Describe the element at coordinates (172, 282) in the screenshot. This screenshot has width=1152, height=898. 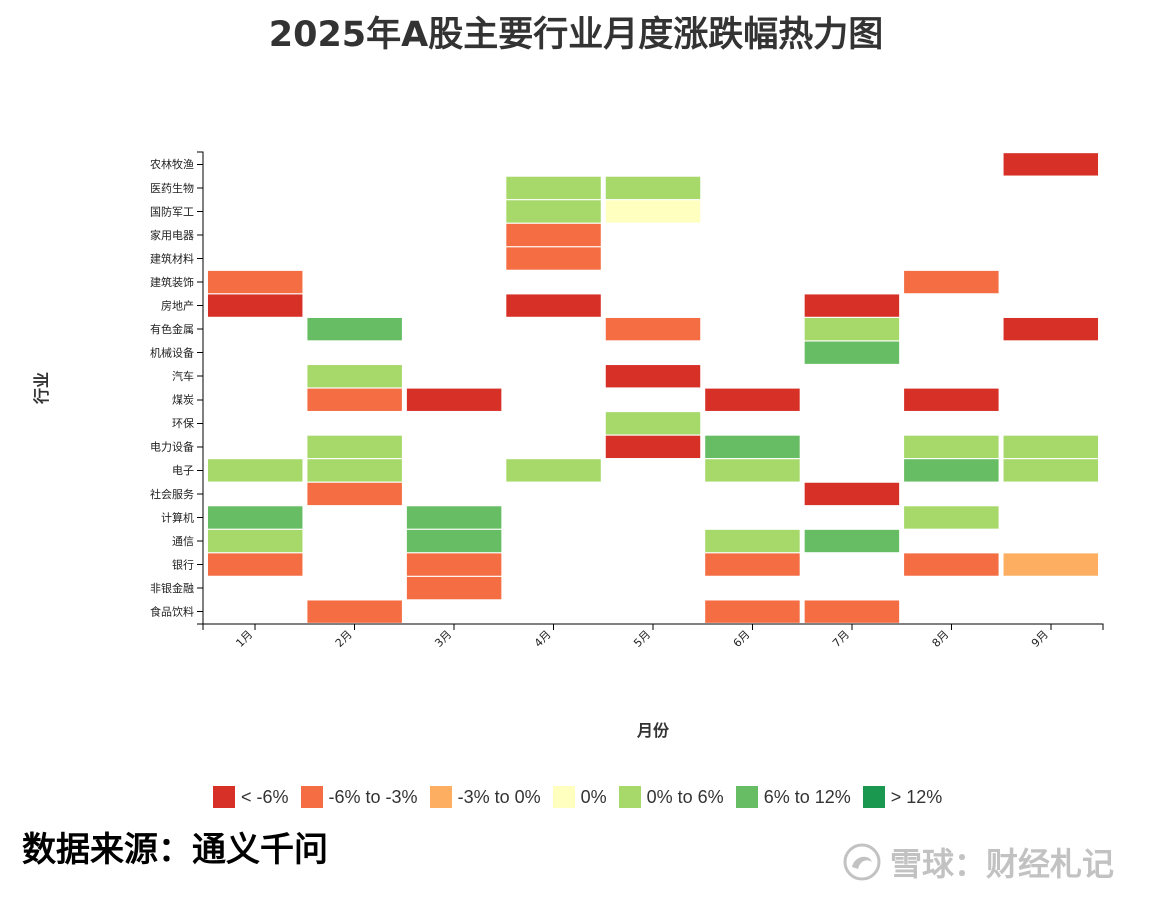
I see `y-tick-label: 建筑装饰` at that location.